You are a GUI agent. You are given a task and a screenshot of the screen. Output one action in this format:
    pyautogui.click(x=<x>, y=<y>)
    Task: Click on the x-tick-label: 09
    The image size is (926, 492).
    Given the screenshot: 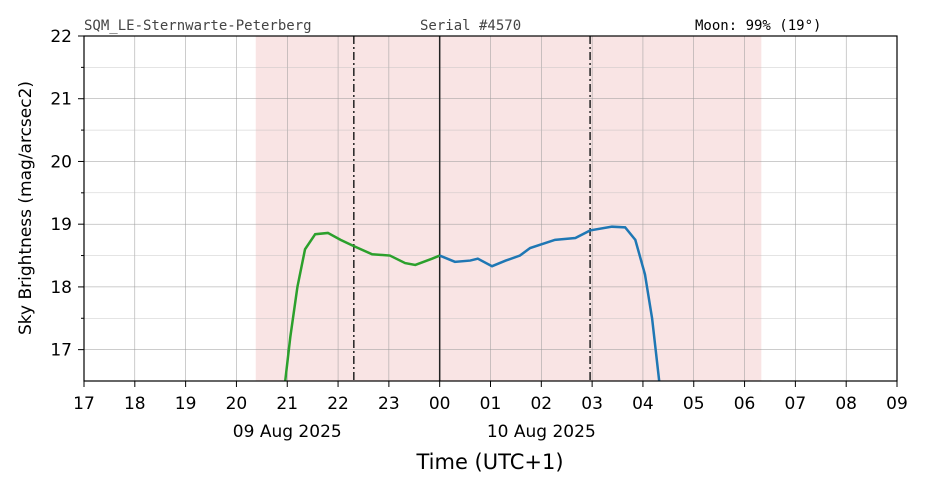 What is the action you would take?
    pyautogui.click(x=897, y=404)
    